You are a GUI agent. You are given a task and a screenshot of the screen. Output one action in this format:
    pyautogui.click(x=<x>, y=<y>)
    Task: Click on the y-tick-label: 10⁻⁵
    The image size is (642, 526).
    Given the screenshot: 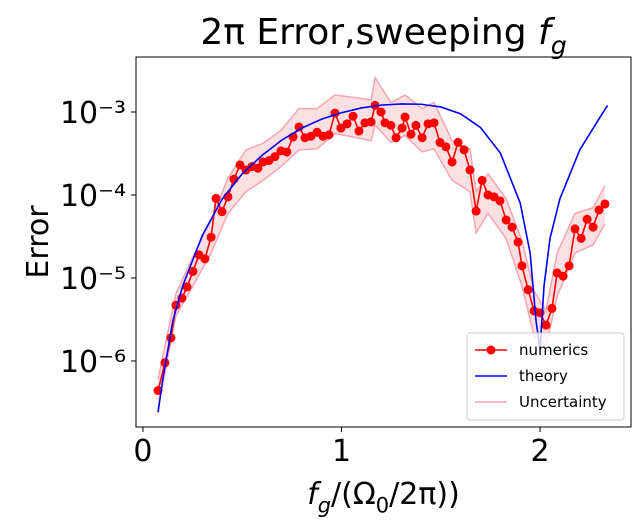 What is the action you would take?
    pyautogui.click(x=93, y=279)
    